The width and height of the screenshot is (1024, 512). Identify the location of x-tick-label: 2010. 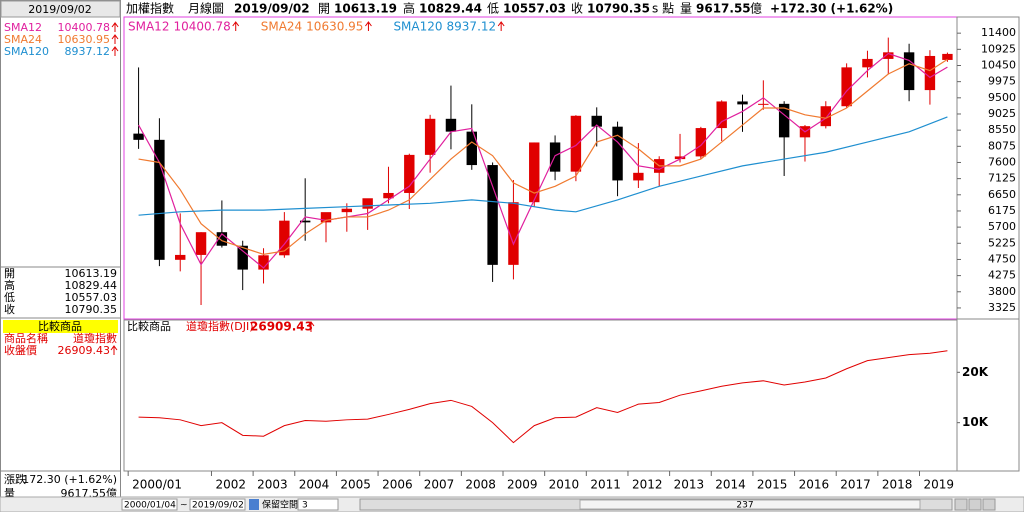
(564, 485).